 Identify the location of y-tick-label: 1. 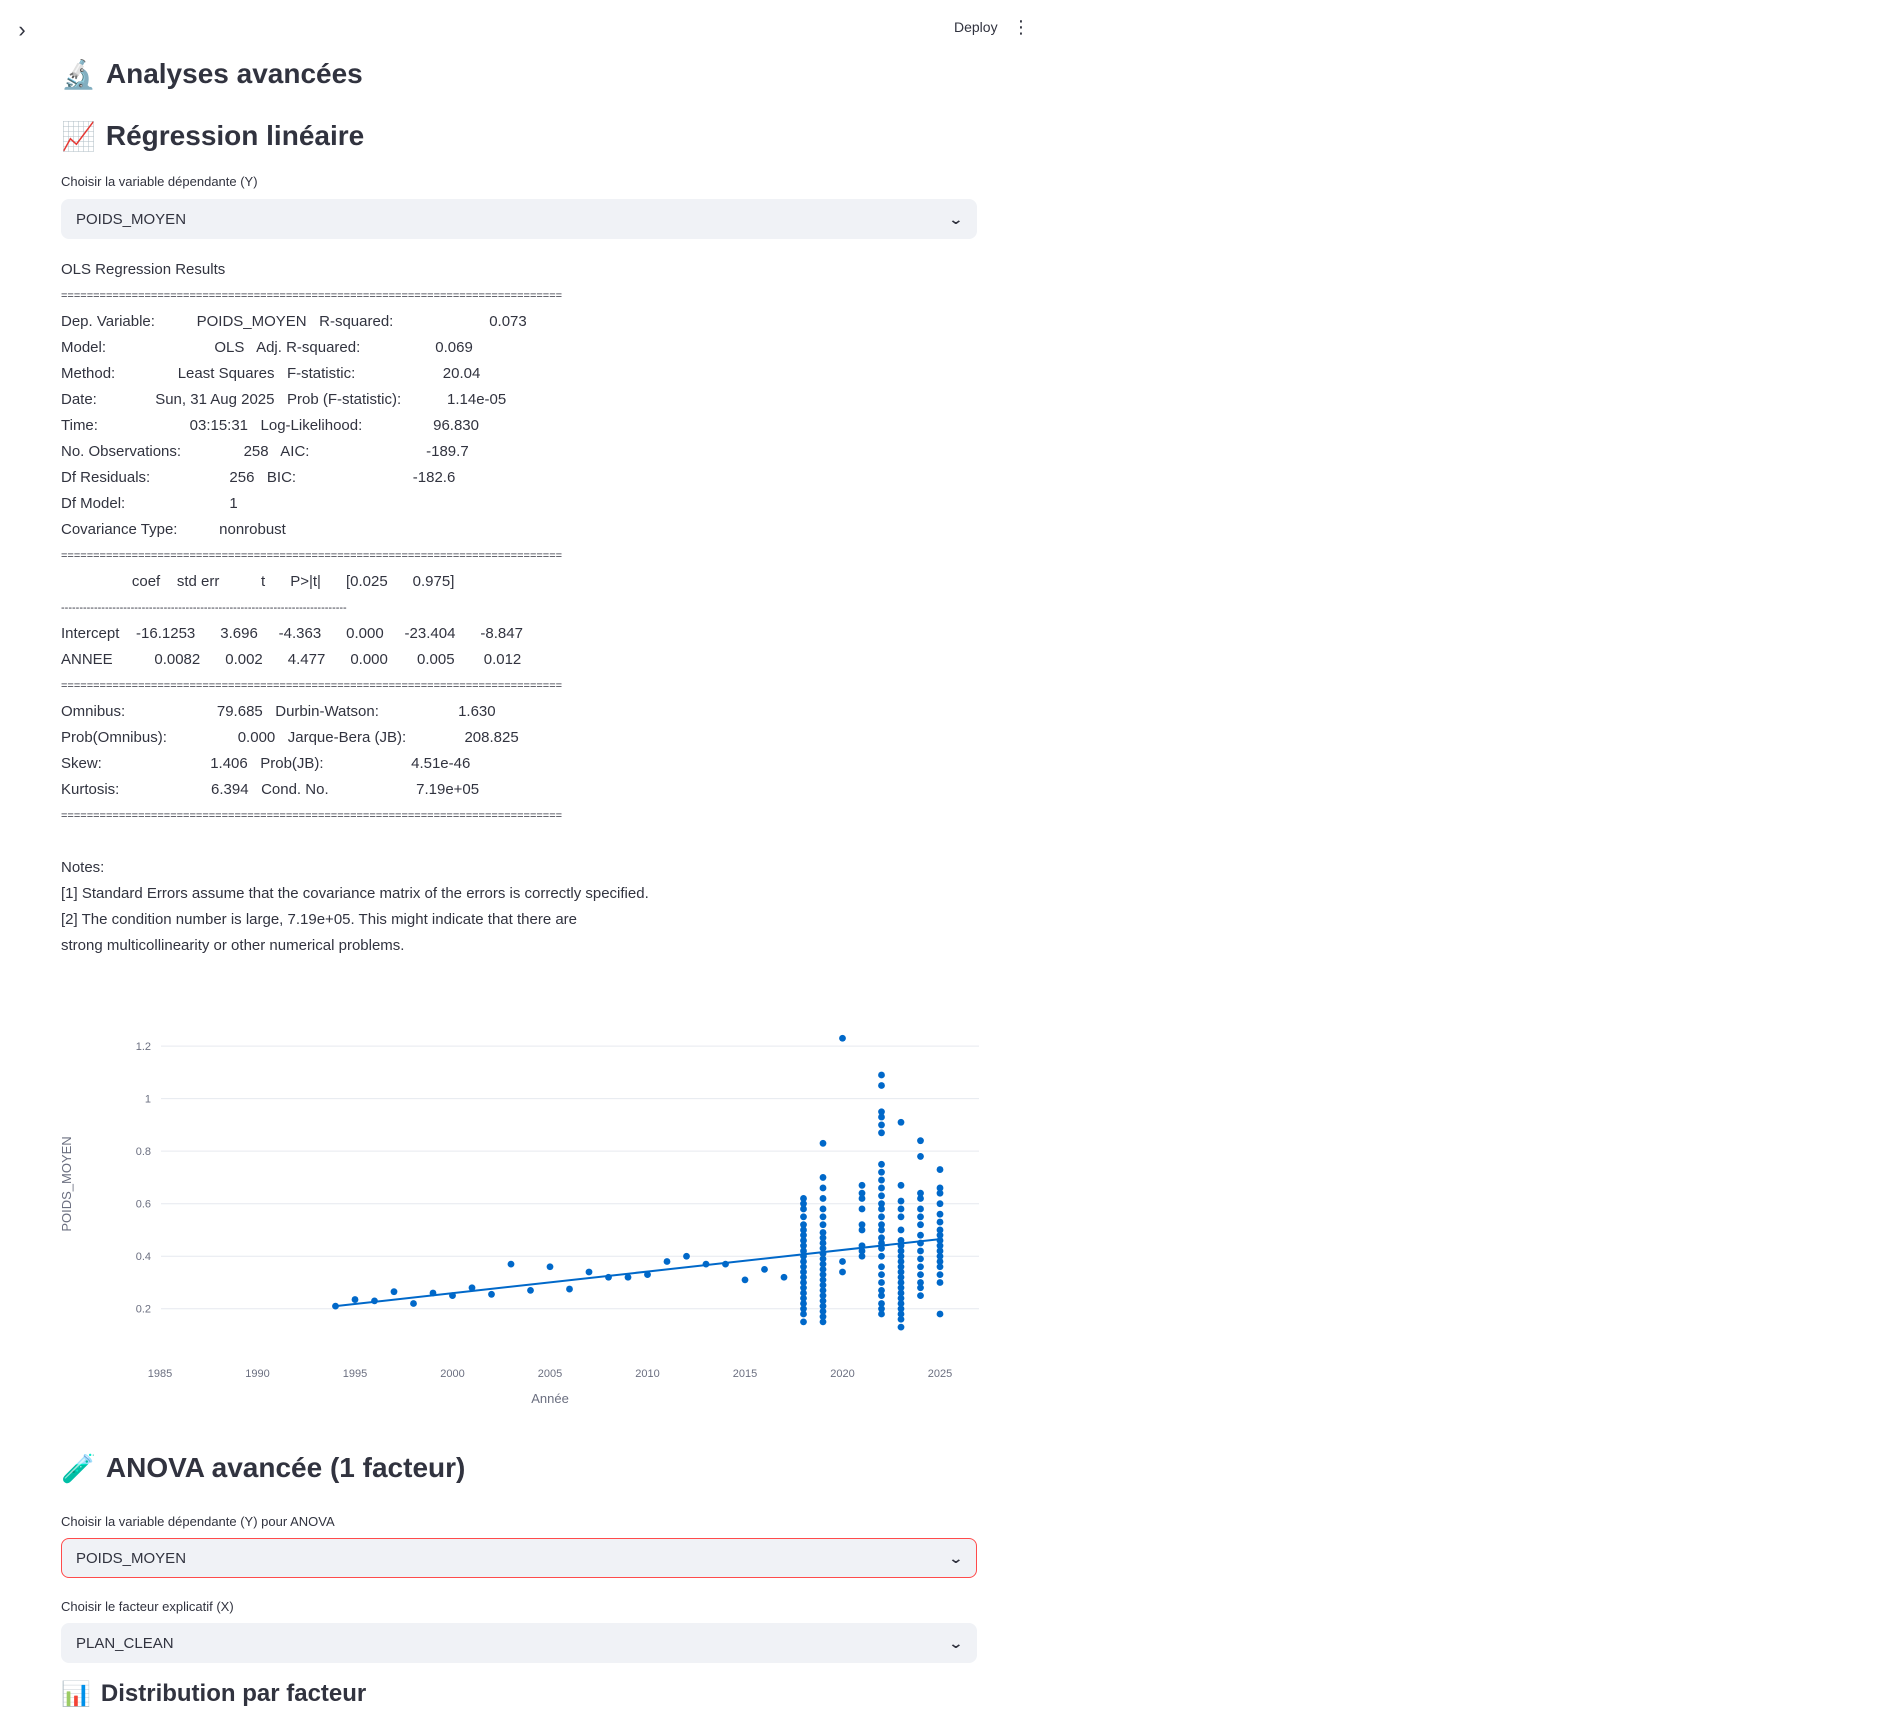
(148, 1100).